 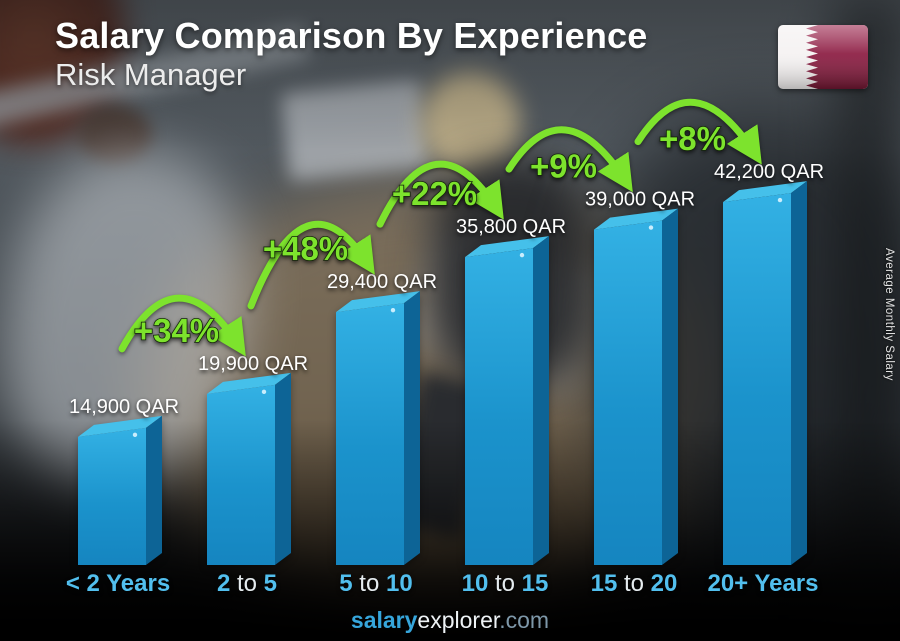 What do you see at coordinates (253, 364) in the screenshot?
I see `bar-value-label: 19,900 QAR` at bounding box center [253, 364].